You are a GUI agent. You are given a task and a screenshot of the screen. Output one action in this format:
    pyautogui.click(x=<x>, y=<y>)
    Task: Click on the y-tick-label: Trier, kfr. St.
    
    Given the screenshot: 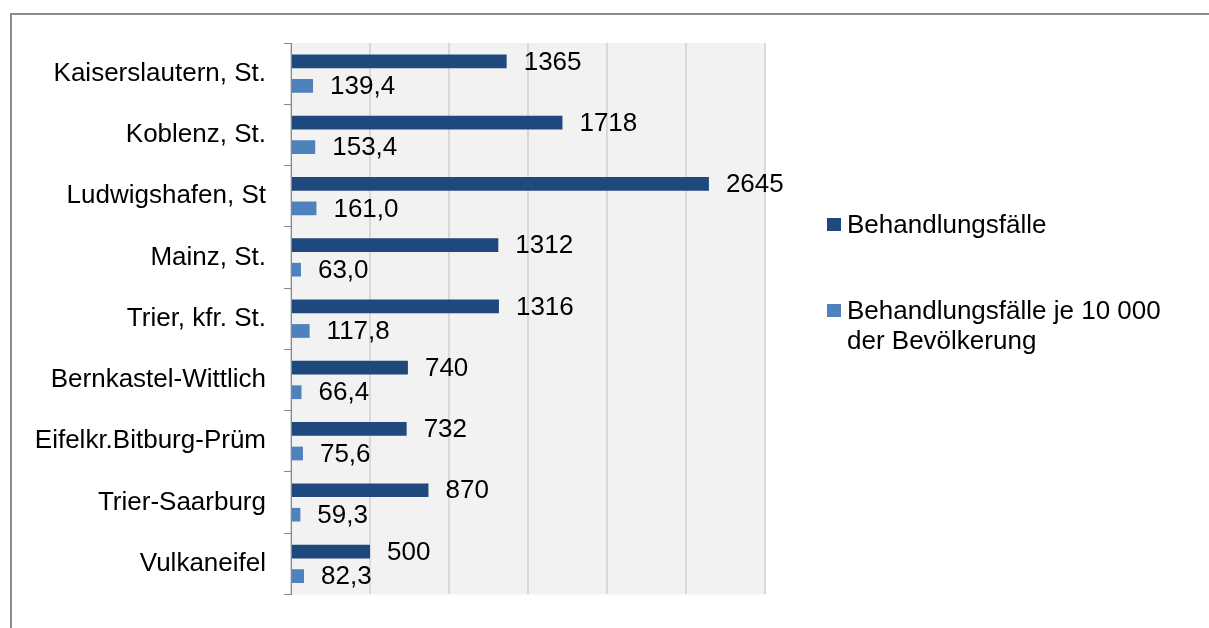 What is the action you would take?
    pyautogui.click(x=196, y=316)
    